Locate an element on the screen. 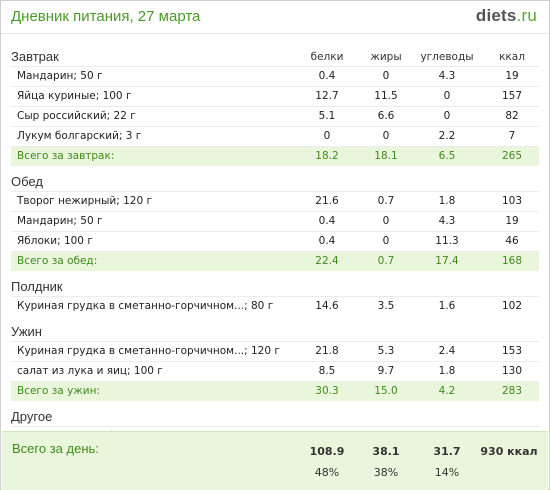  food-kcal: 130 is located at coordinates (512, 371).